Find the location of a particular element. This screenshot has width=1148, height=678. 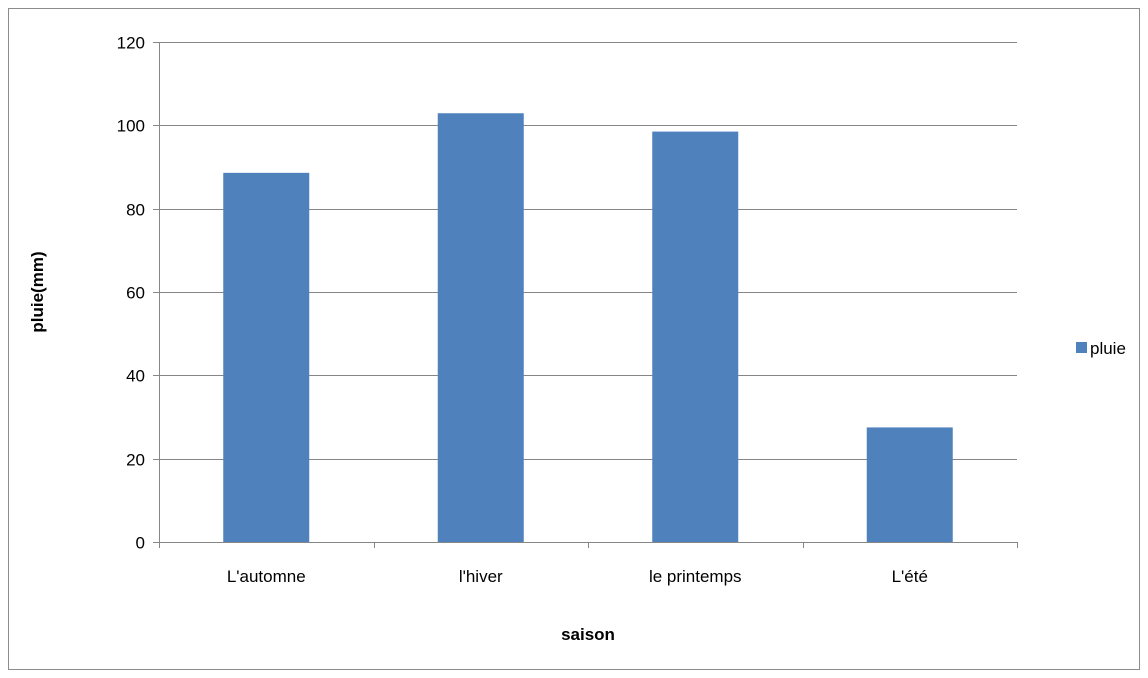

y-tick-label: 20 is located at coordinates (135, 460).